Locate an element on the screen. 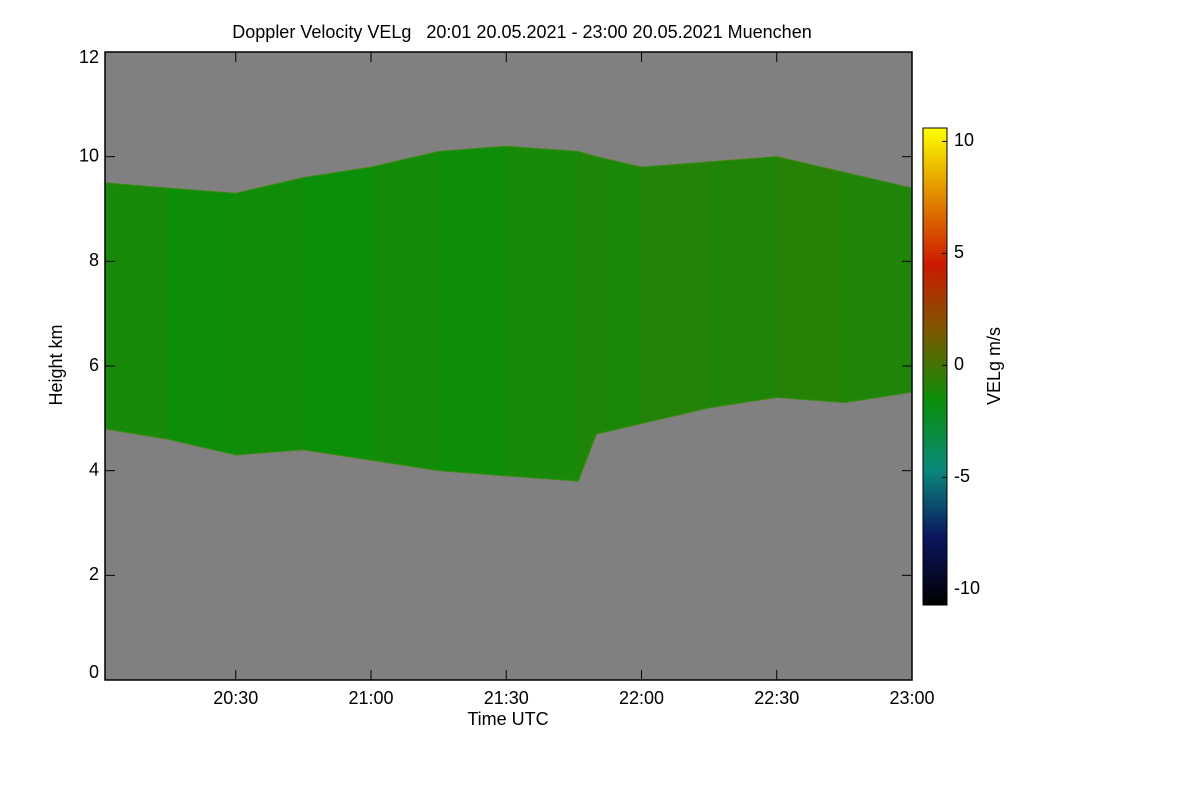 This screenshot has height=800, width=1200. x-tick-label: 22:30 is located at coordinates (776, 698).